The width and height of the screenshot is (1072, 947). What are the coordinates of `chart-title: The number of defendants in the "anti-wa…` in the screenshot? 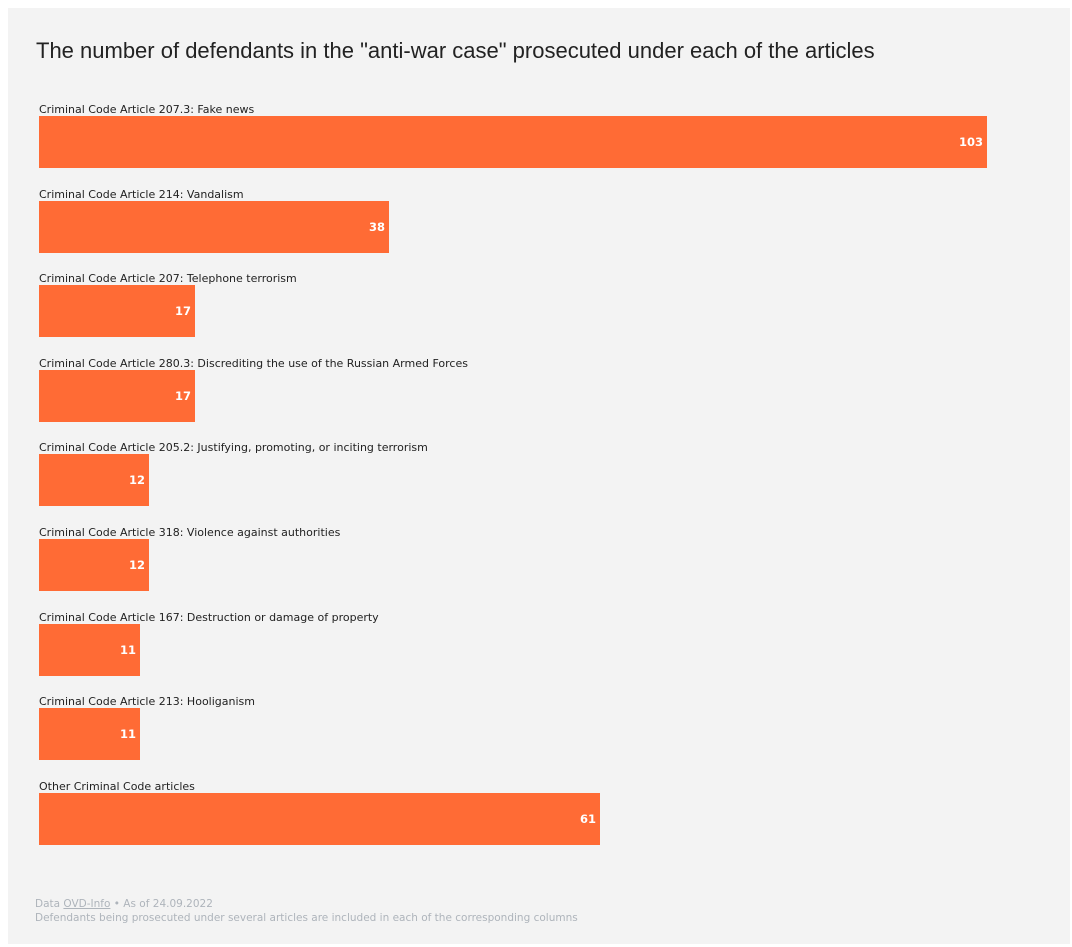 It's located at (455, 50).